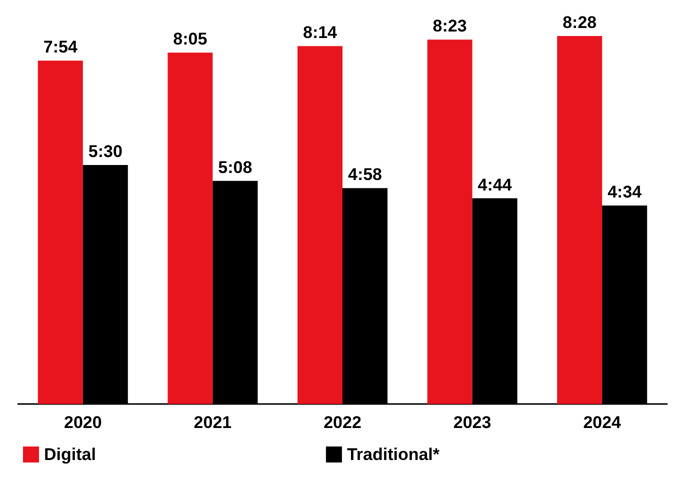 The height and width of the screenshot is (478, 683). I want to click on data-label: 4:58, so click(365, 174).